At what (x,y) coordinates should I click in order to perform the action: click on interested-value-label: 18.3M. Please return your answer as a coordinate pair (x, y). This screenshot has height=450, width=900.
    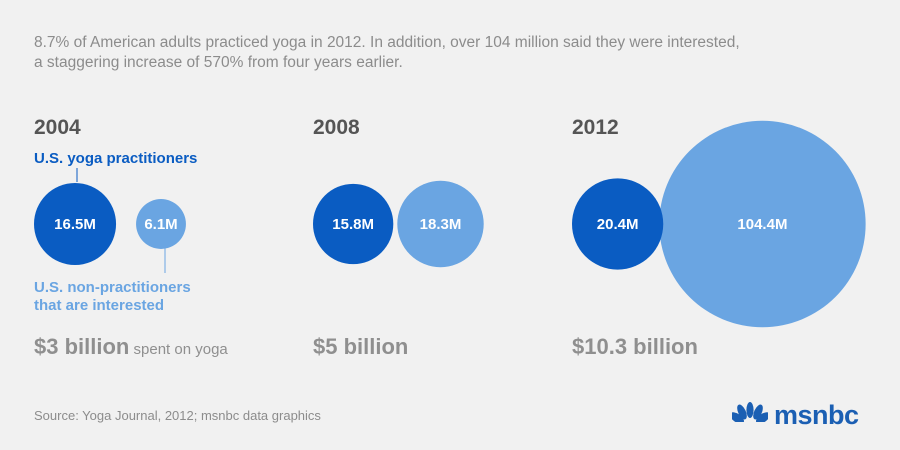
    Looking at the image, I should click on (441, 224).